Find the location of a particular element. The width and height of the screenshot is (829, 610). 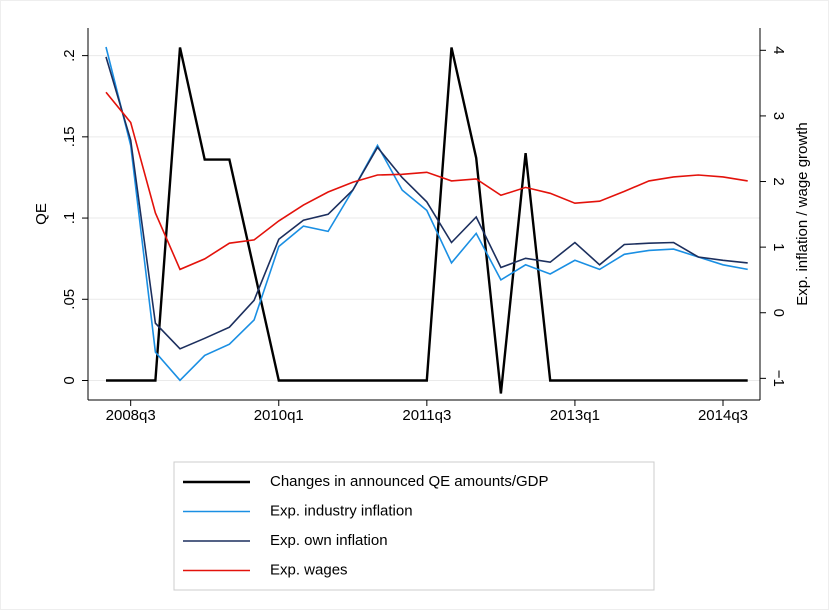

y-tick-label: .15 is located at coordinates (69, 136).